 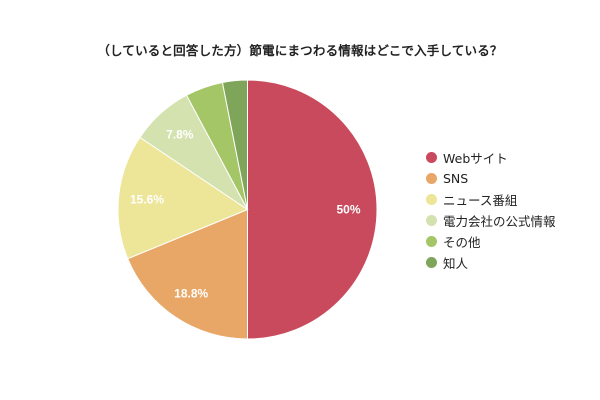 What do you see at coordinates (300, 50) in the screenshot?
I see `chart-title: （していると回答した方）節電にまつわる情報はどこで入手している？` at bounding box center [300, 50].